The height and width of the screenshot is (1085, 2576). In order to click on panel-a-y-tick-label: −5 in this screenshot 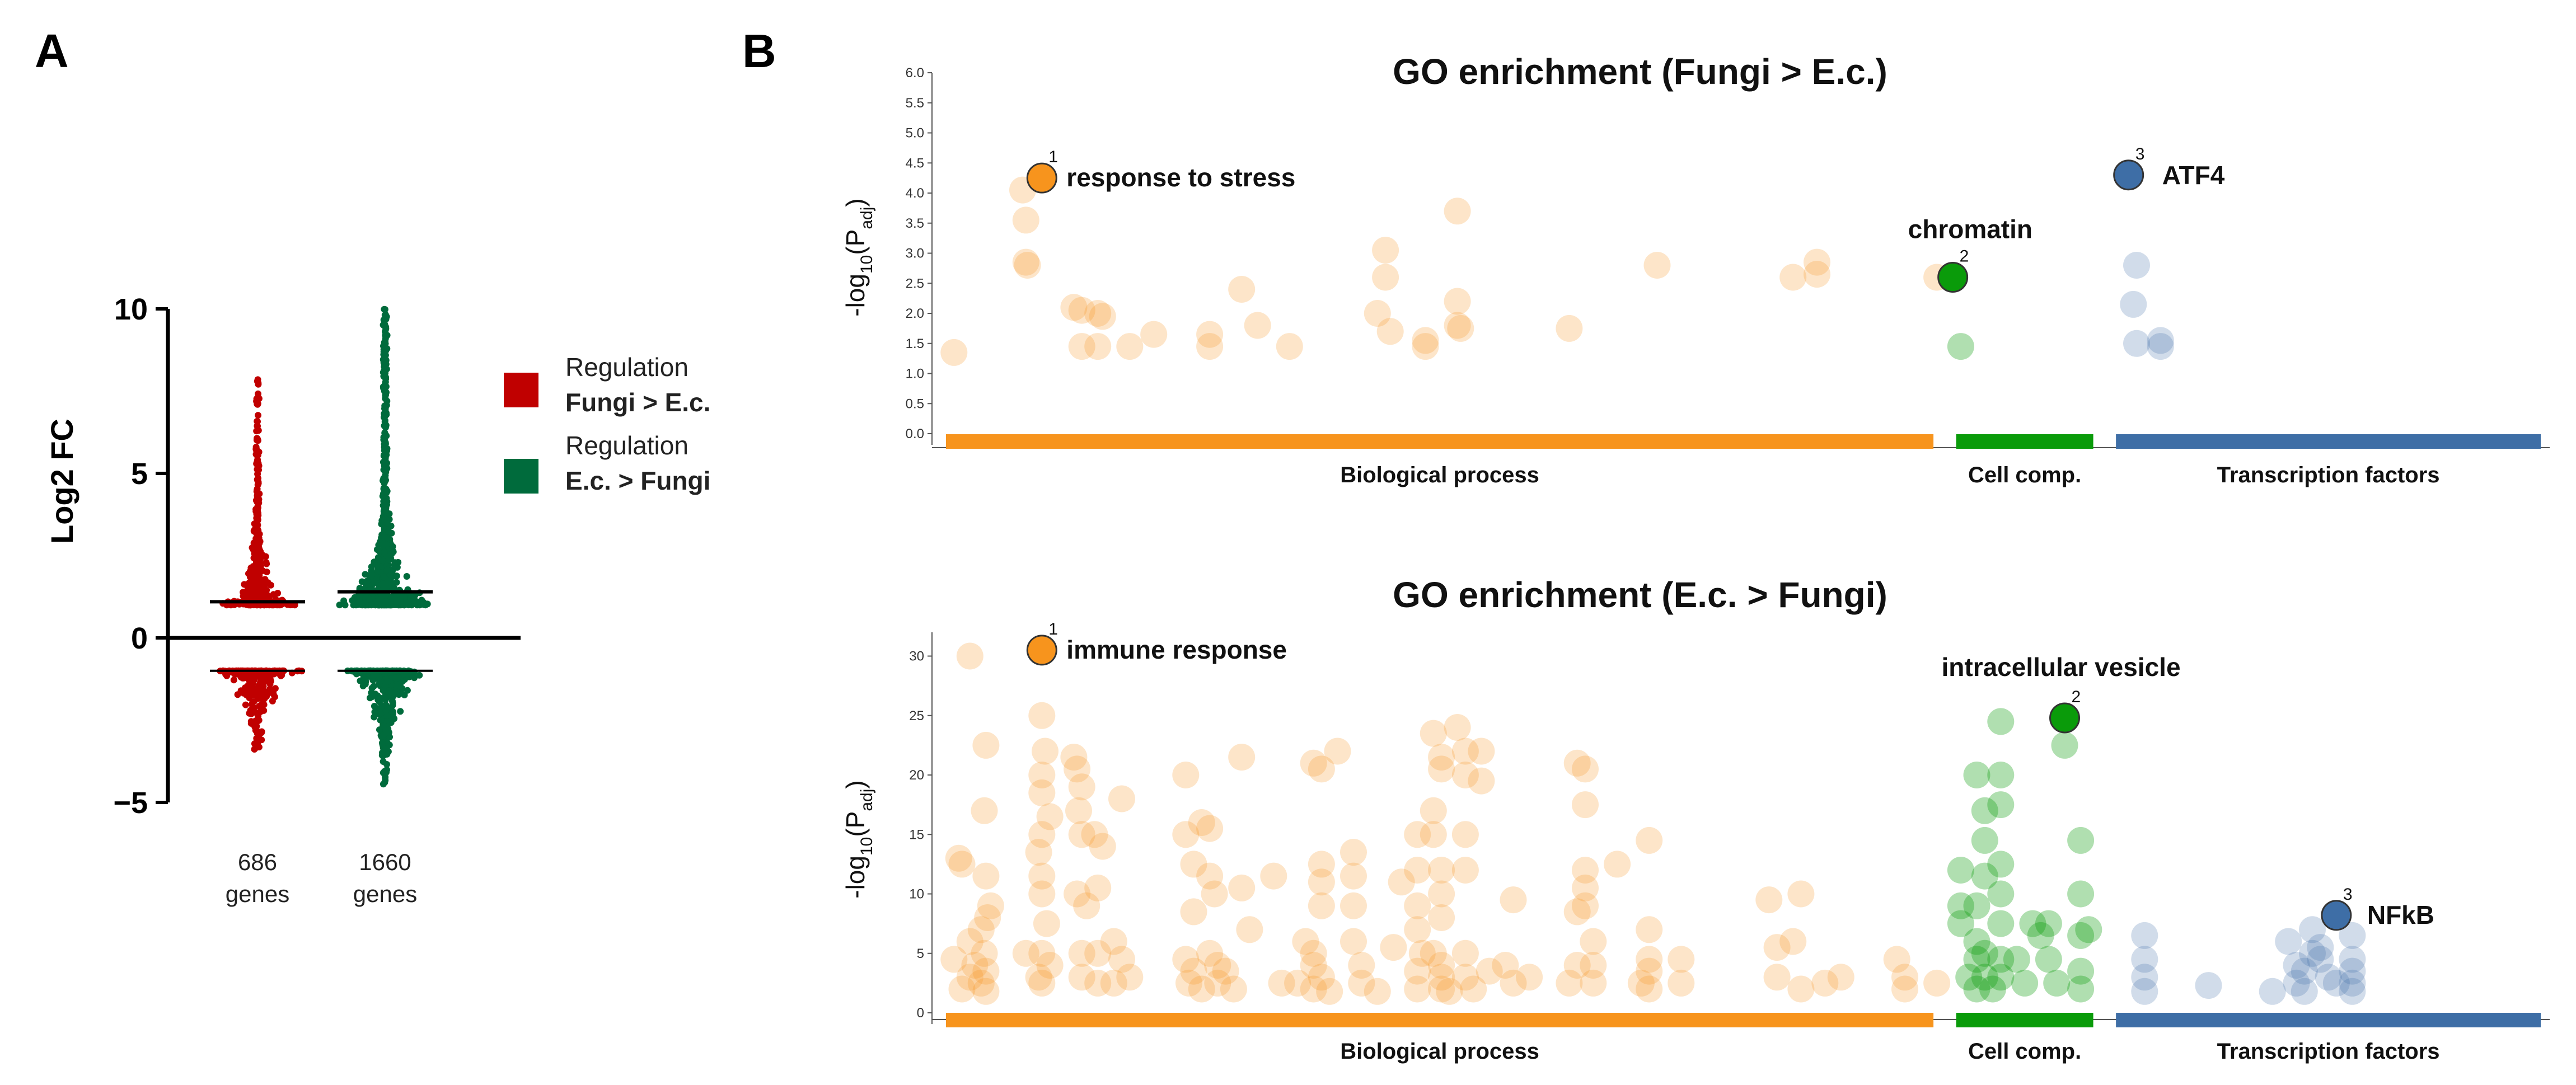, I will do `click(131, 803)`.